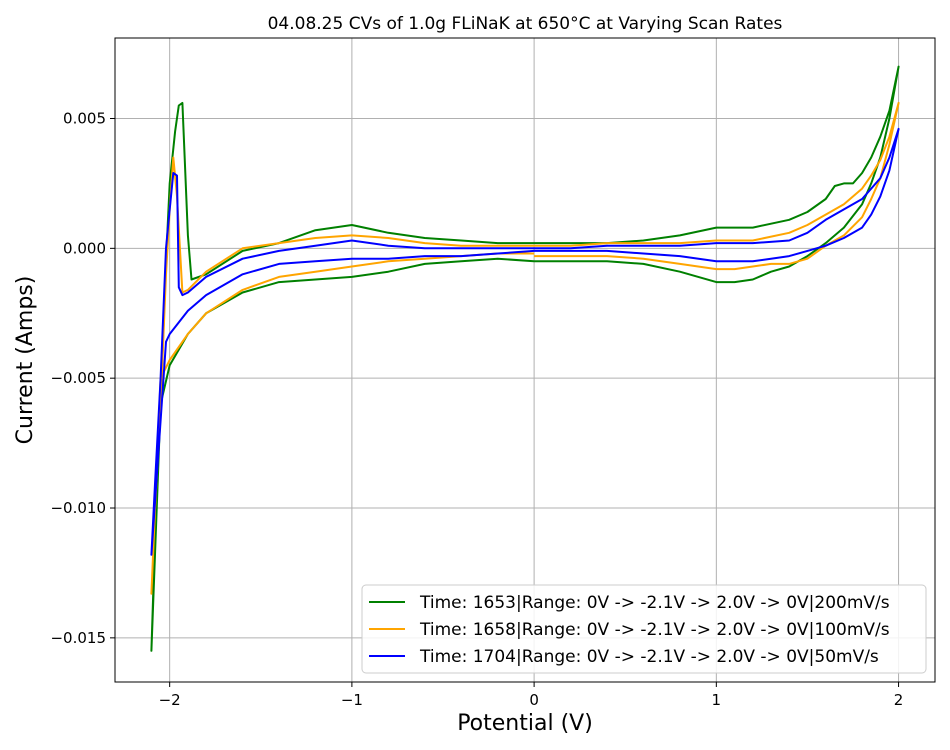  I want to click on x-axis-label: Potential (V), so click(525, 723).